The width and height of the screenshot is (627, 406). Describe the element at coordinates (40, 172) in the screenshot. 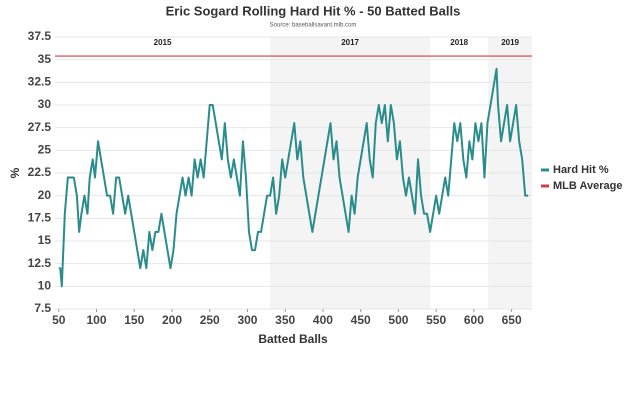

I see `y-tick-label: 22.5` at that location.